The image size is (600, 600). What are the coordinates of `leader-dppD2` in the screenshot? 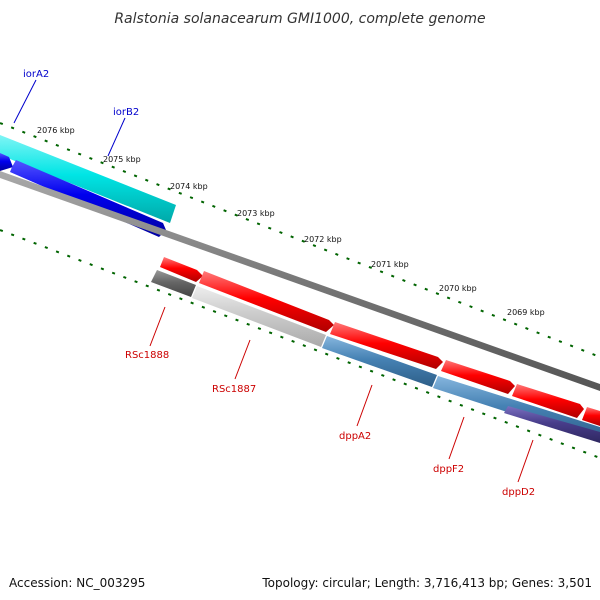 It's located at (525, 461).